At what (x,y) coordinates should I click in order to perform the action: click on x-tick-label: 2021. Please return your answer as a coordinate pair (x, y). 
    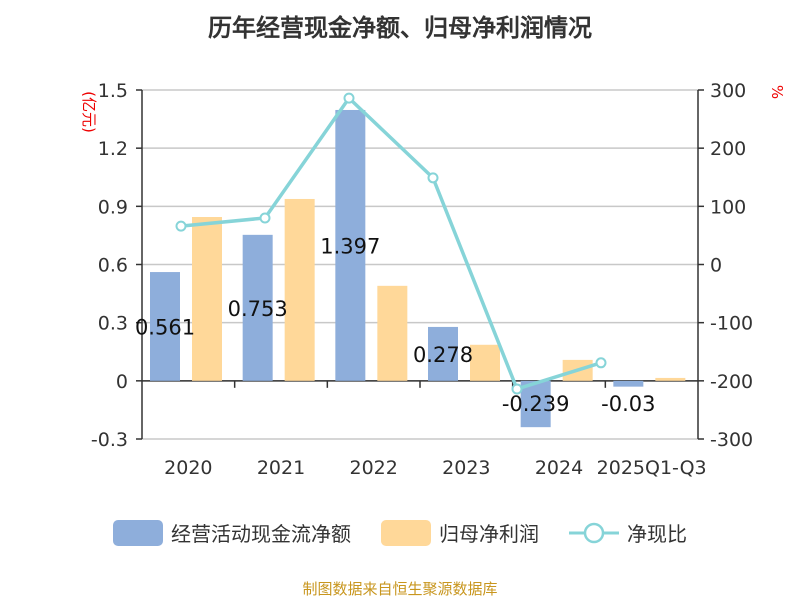
    Looking at the image, I should click on (281, 468).